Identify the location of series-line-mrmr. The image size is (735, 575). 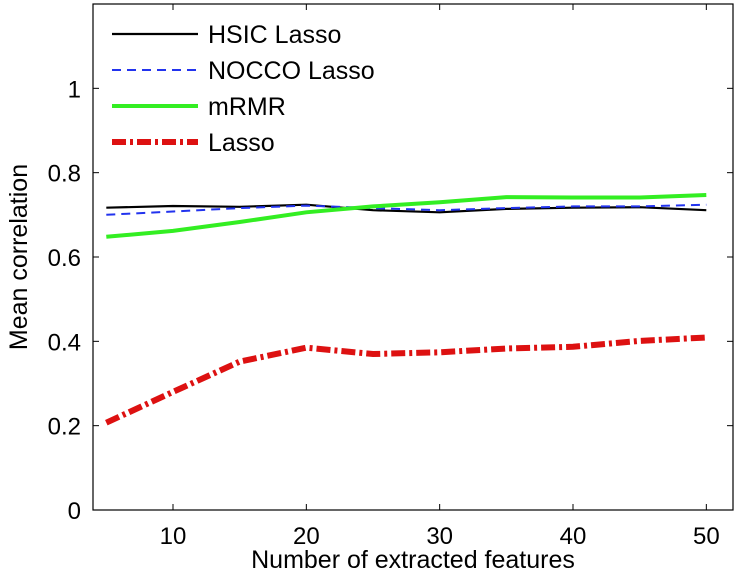
(406, 216).